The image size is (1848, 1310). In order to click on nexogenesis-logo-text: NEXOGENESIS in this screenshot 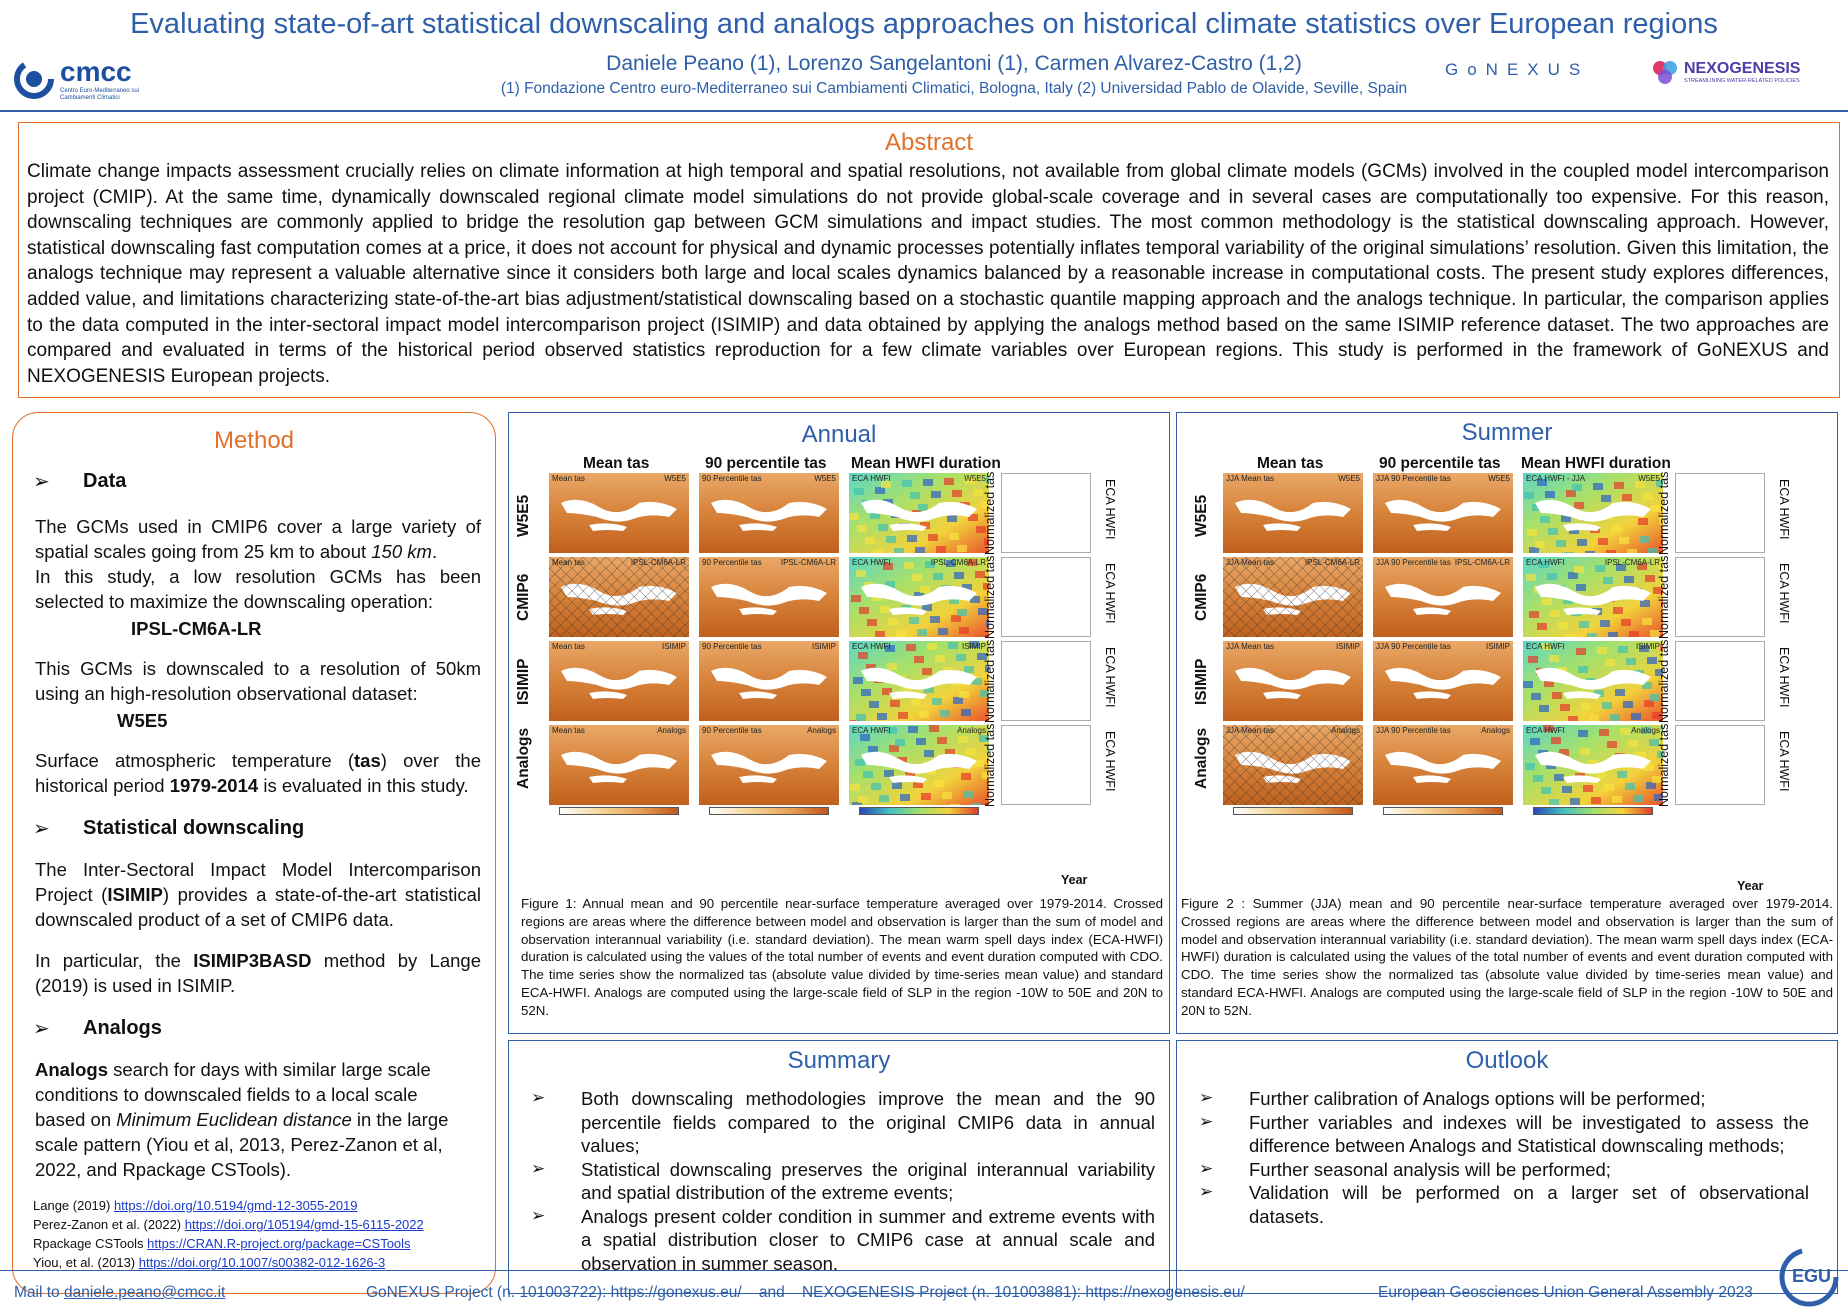, I will do `click(1742, 68)`.